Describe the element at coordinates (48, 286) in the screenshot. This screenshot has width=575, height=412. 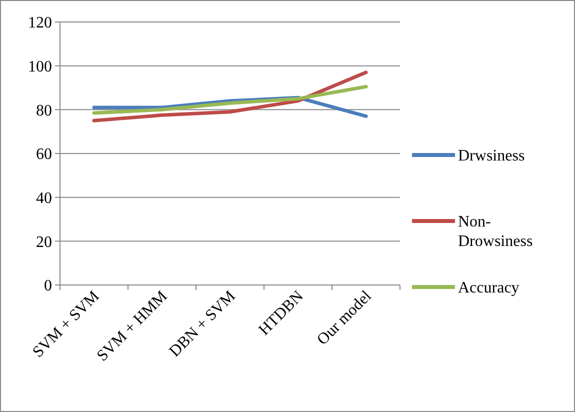
I see `y-tick-label: 0` at that location.